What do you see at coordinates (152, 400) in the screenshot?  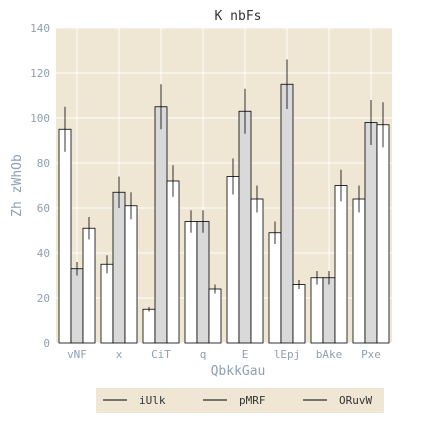 I see `legend-label-iUlk: iUlk` at bounding box center [152, 400].